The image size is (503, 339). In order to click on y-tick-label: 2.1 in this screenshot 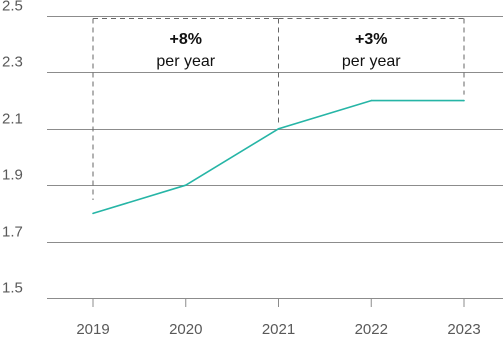, I will do `click(12, 119)`.